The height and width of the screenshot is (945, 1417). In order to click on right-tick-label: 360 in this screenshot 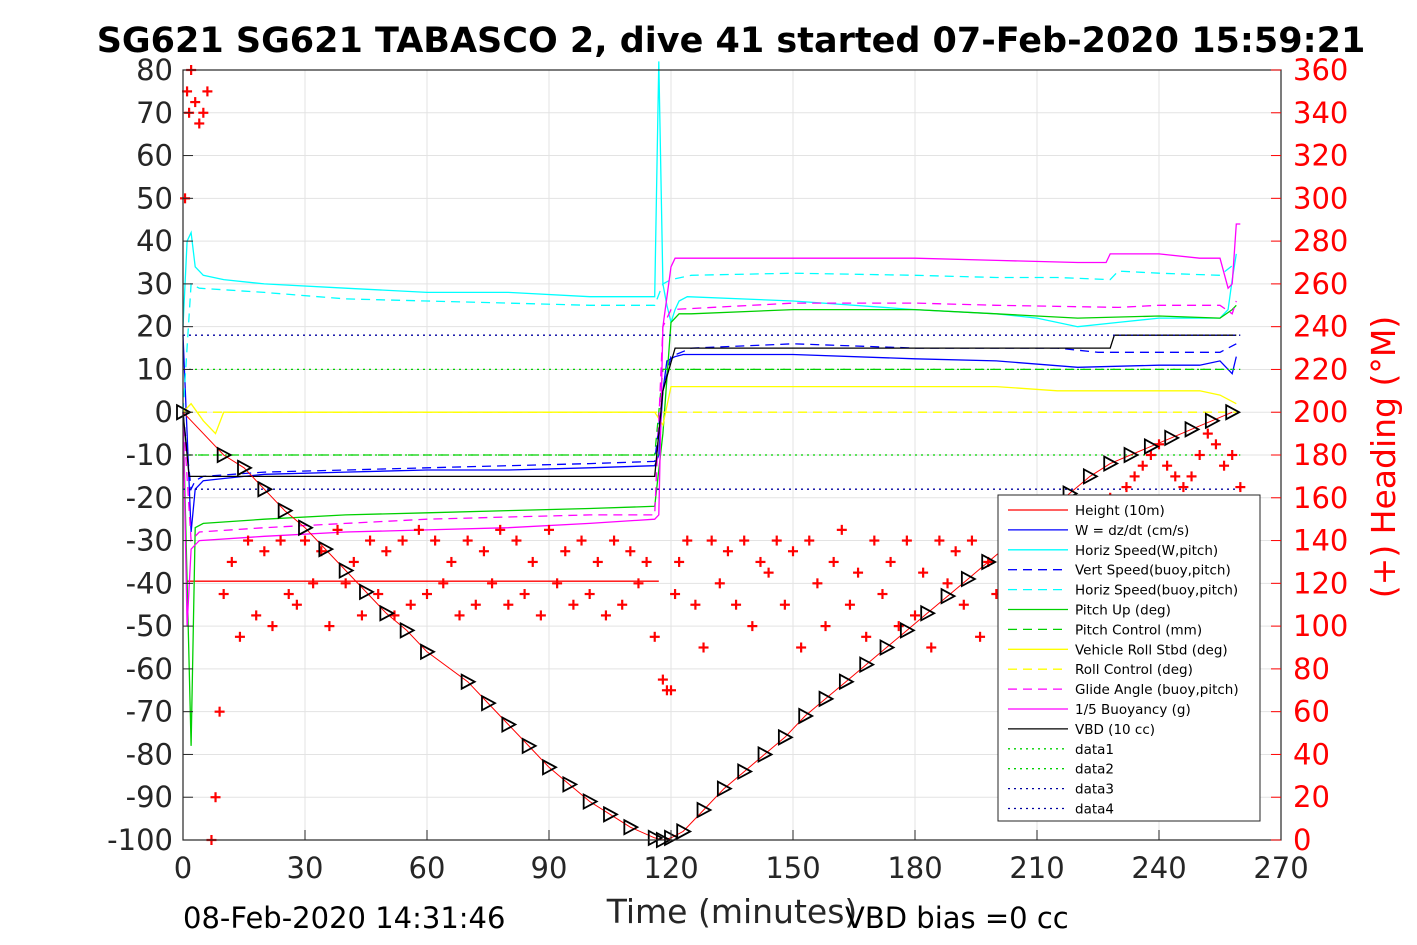, I will do `click(1320, 70)`.